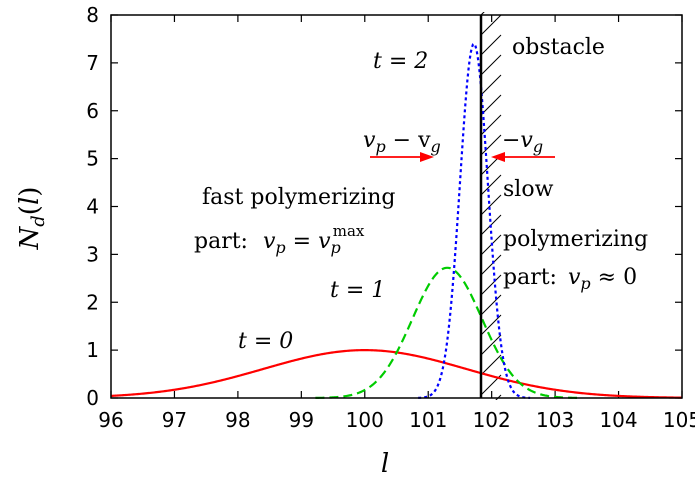 The height and width of the screenshot is (482, 695). Describe the element at coordinates (92, 350) in the screenshot. I see `y-tick-label: 1` at that location.